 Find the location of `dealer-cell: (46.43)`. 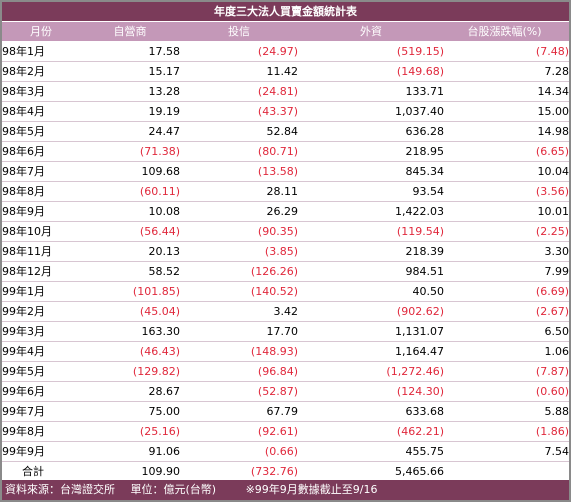

dealer-cell: (46.43) is located at coordinates (130, 351).